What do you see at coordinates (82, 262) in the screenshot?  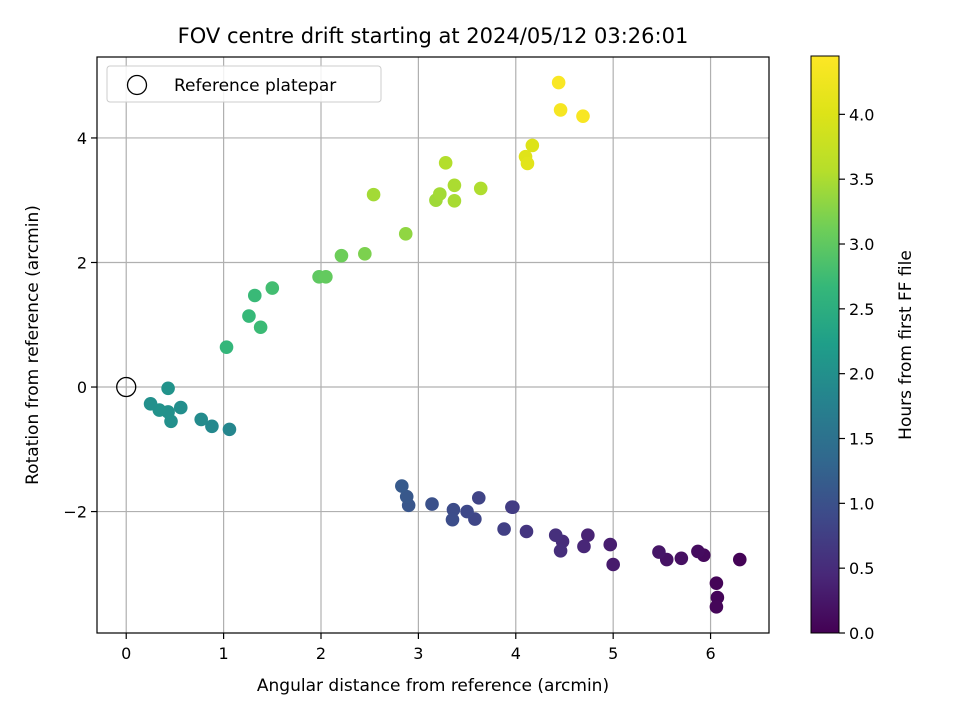 I see `y-tick-label: 2` at bounding box center [82, 262].